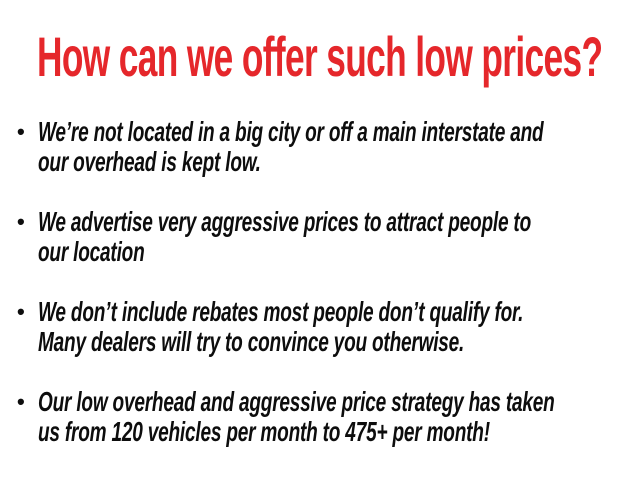 The height and width of the screenshot is (480, 640). I want to click on bullet-line: our overhead is kept low., so click(149, 161).